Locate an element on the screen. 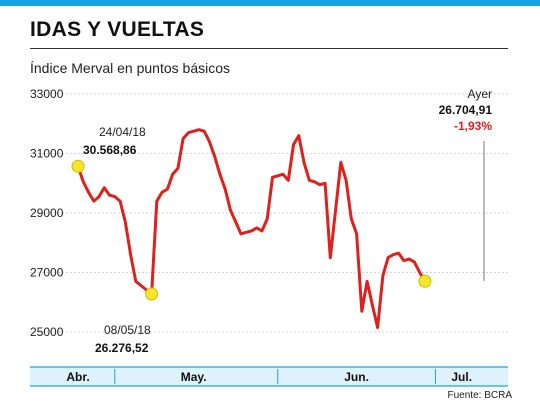  y-tick-label: 29000 is located at coordinates (47, 213).